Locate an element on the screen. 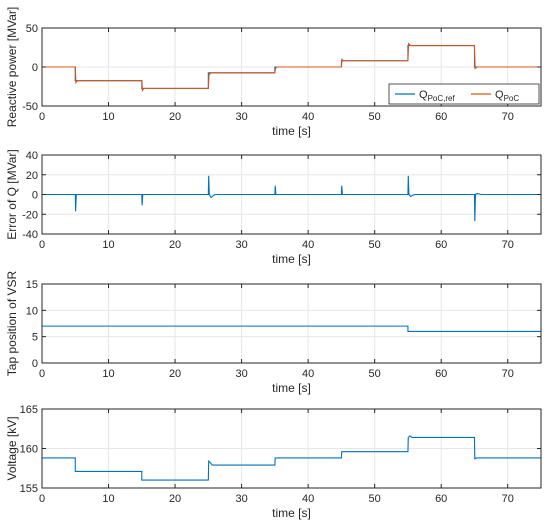  y-tick-label: -50 is located at coordinates (30, 107).